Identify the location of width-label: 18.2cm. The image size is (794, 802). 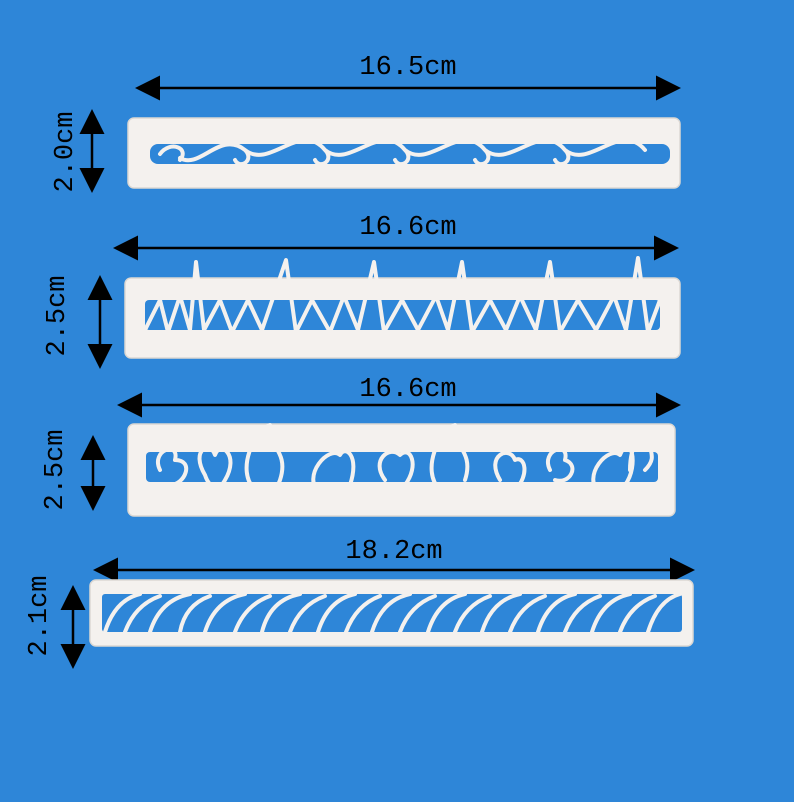
(393, 552).